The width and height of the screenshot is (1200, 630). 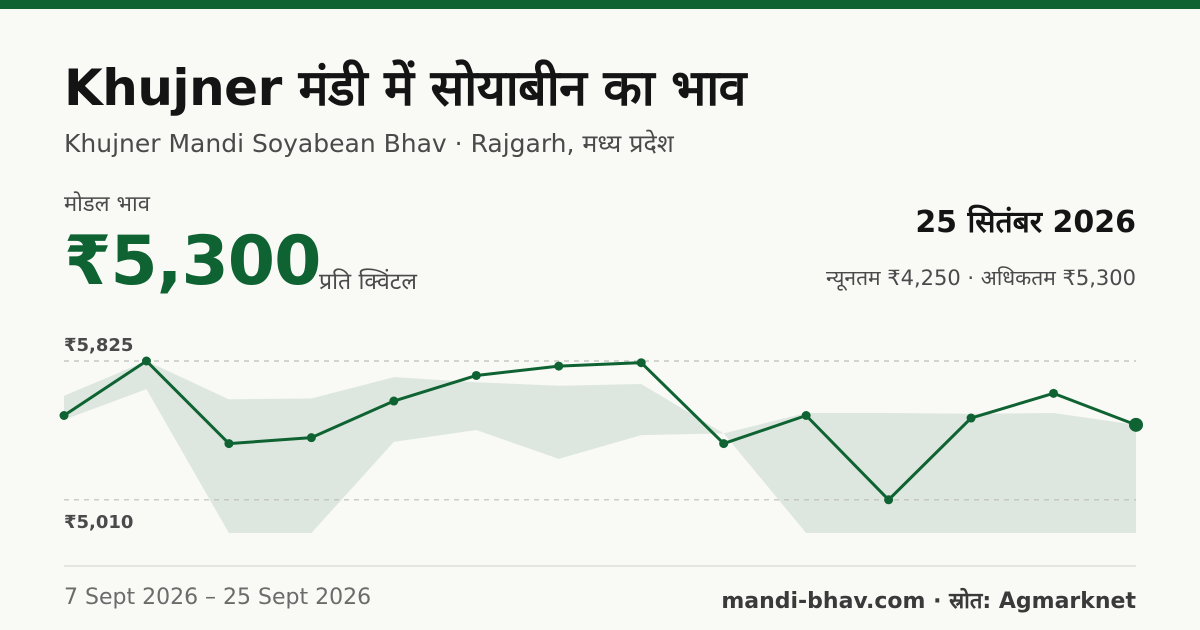 What do you see at coordinates (218, 597) in the screenshot?
I see `date-range: 7 Sept 2026 – 25 Sept 2026` at bounding box center [218, 597].